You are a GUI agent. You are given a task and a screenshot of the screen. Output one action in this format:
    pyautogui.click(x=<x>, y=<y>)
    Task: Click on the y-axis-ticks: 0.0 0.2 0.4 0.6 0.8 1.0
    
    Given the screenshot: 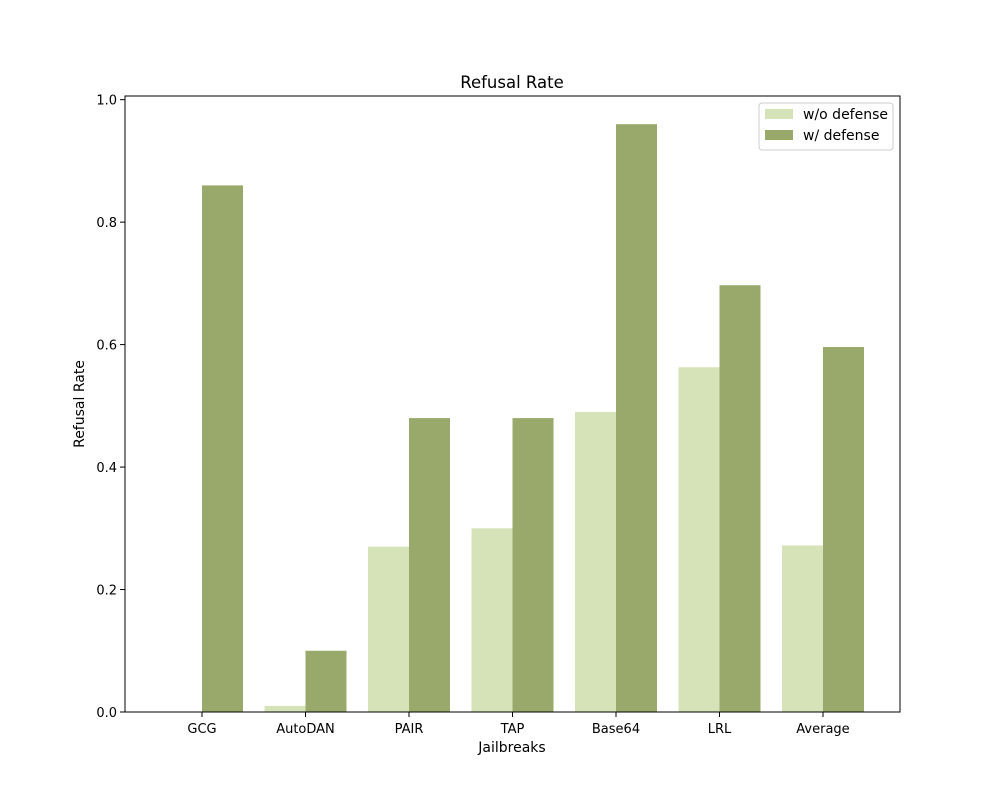 What is the action you would take?
    pyautogui.click(x=110, y=407)
    